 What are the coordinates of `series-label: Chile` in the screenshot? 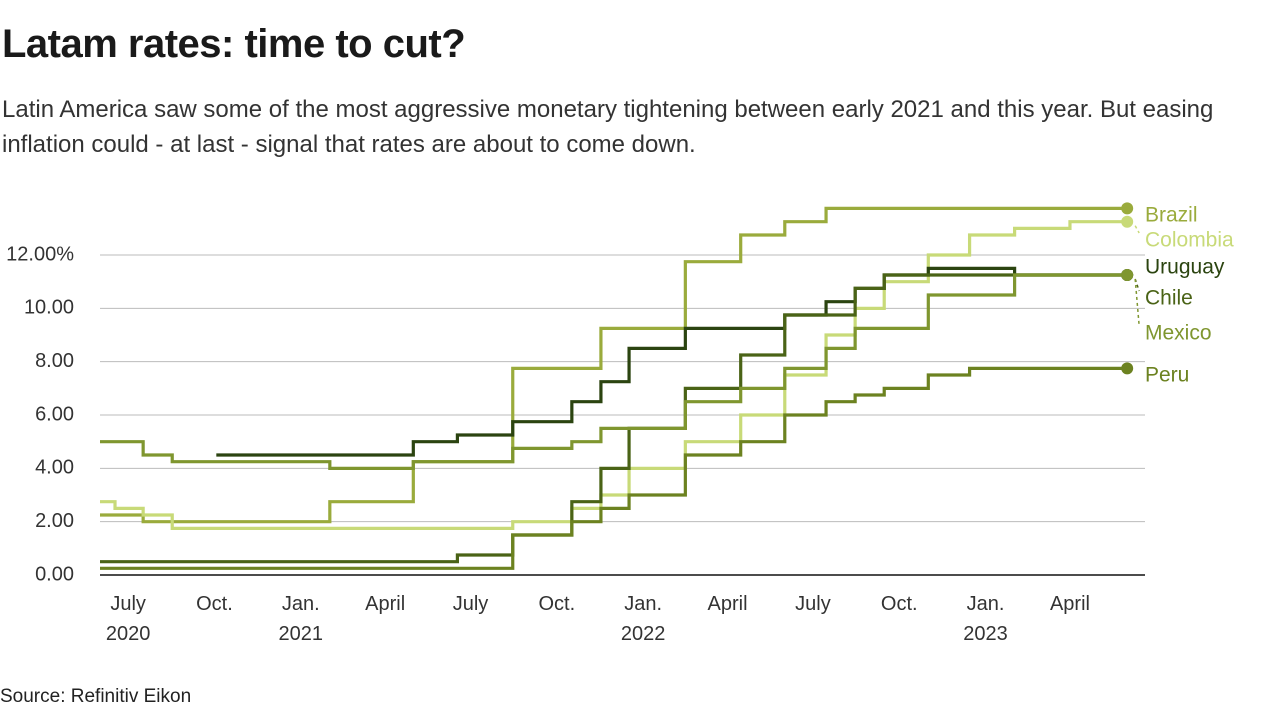 It's located at (1169, 298).